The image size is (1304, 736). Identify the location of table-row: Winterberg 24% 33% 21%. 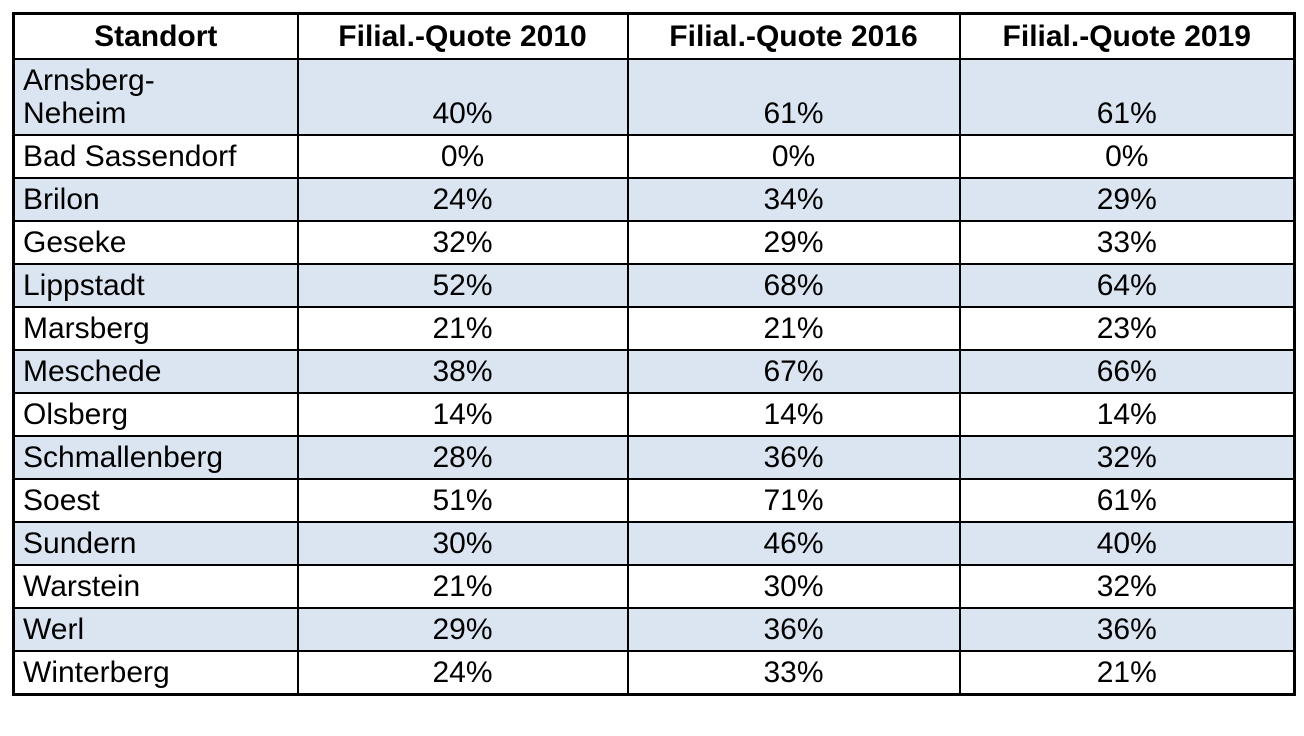
(654, 673).